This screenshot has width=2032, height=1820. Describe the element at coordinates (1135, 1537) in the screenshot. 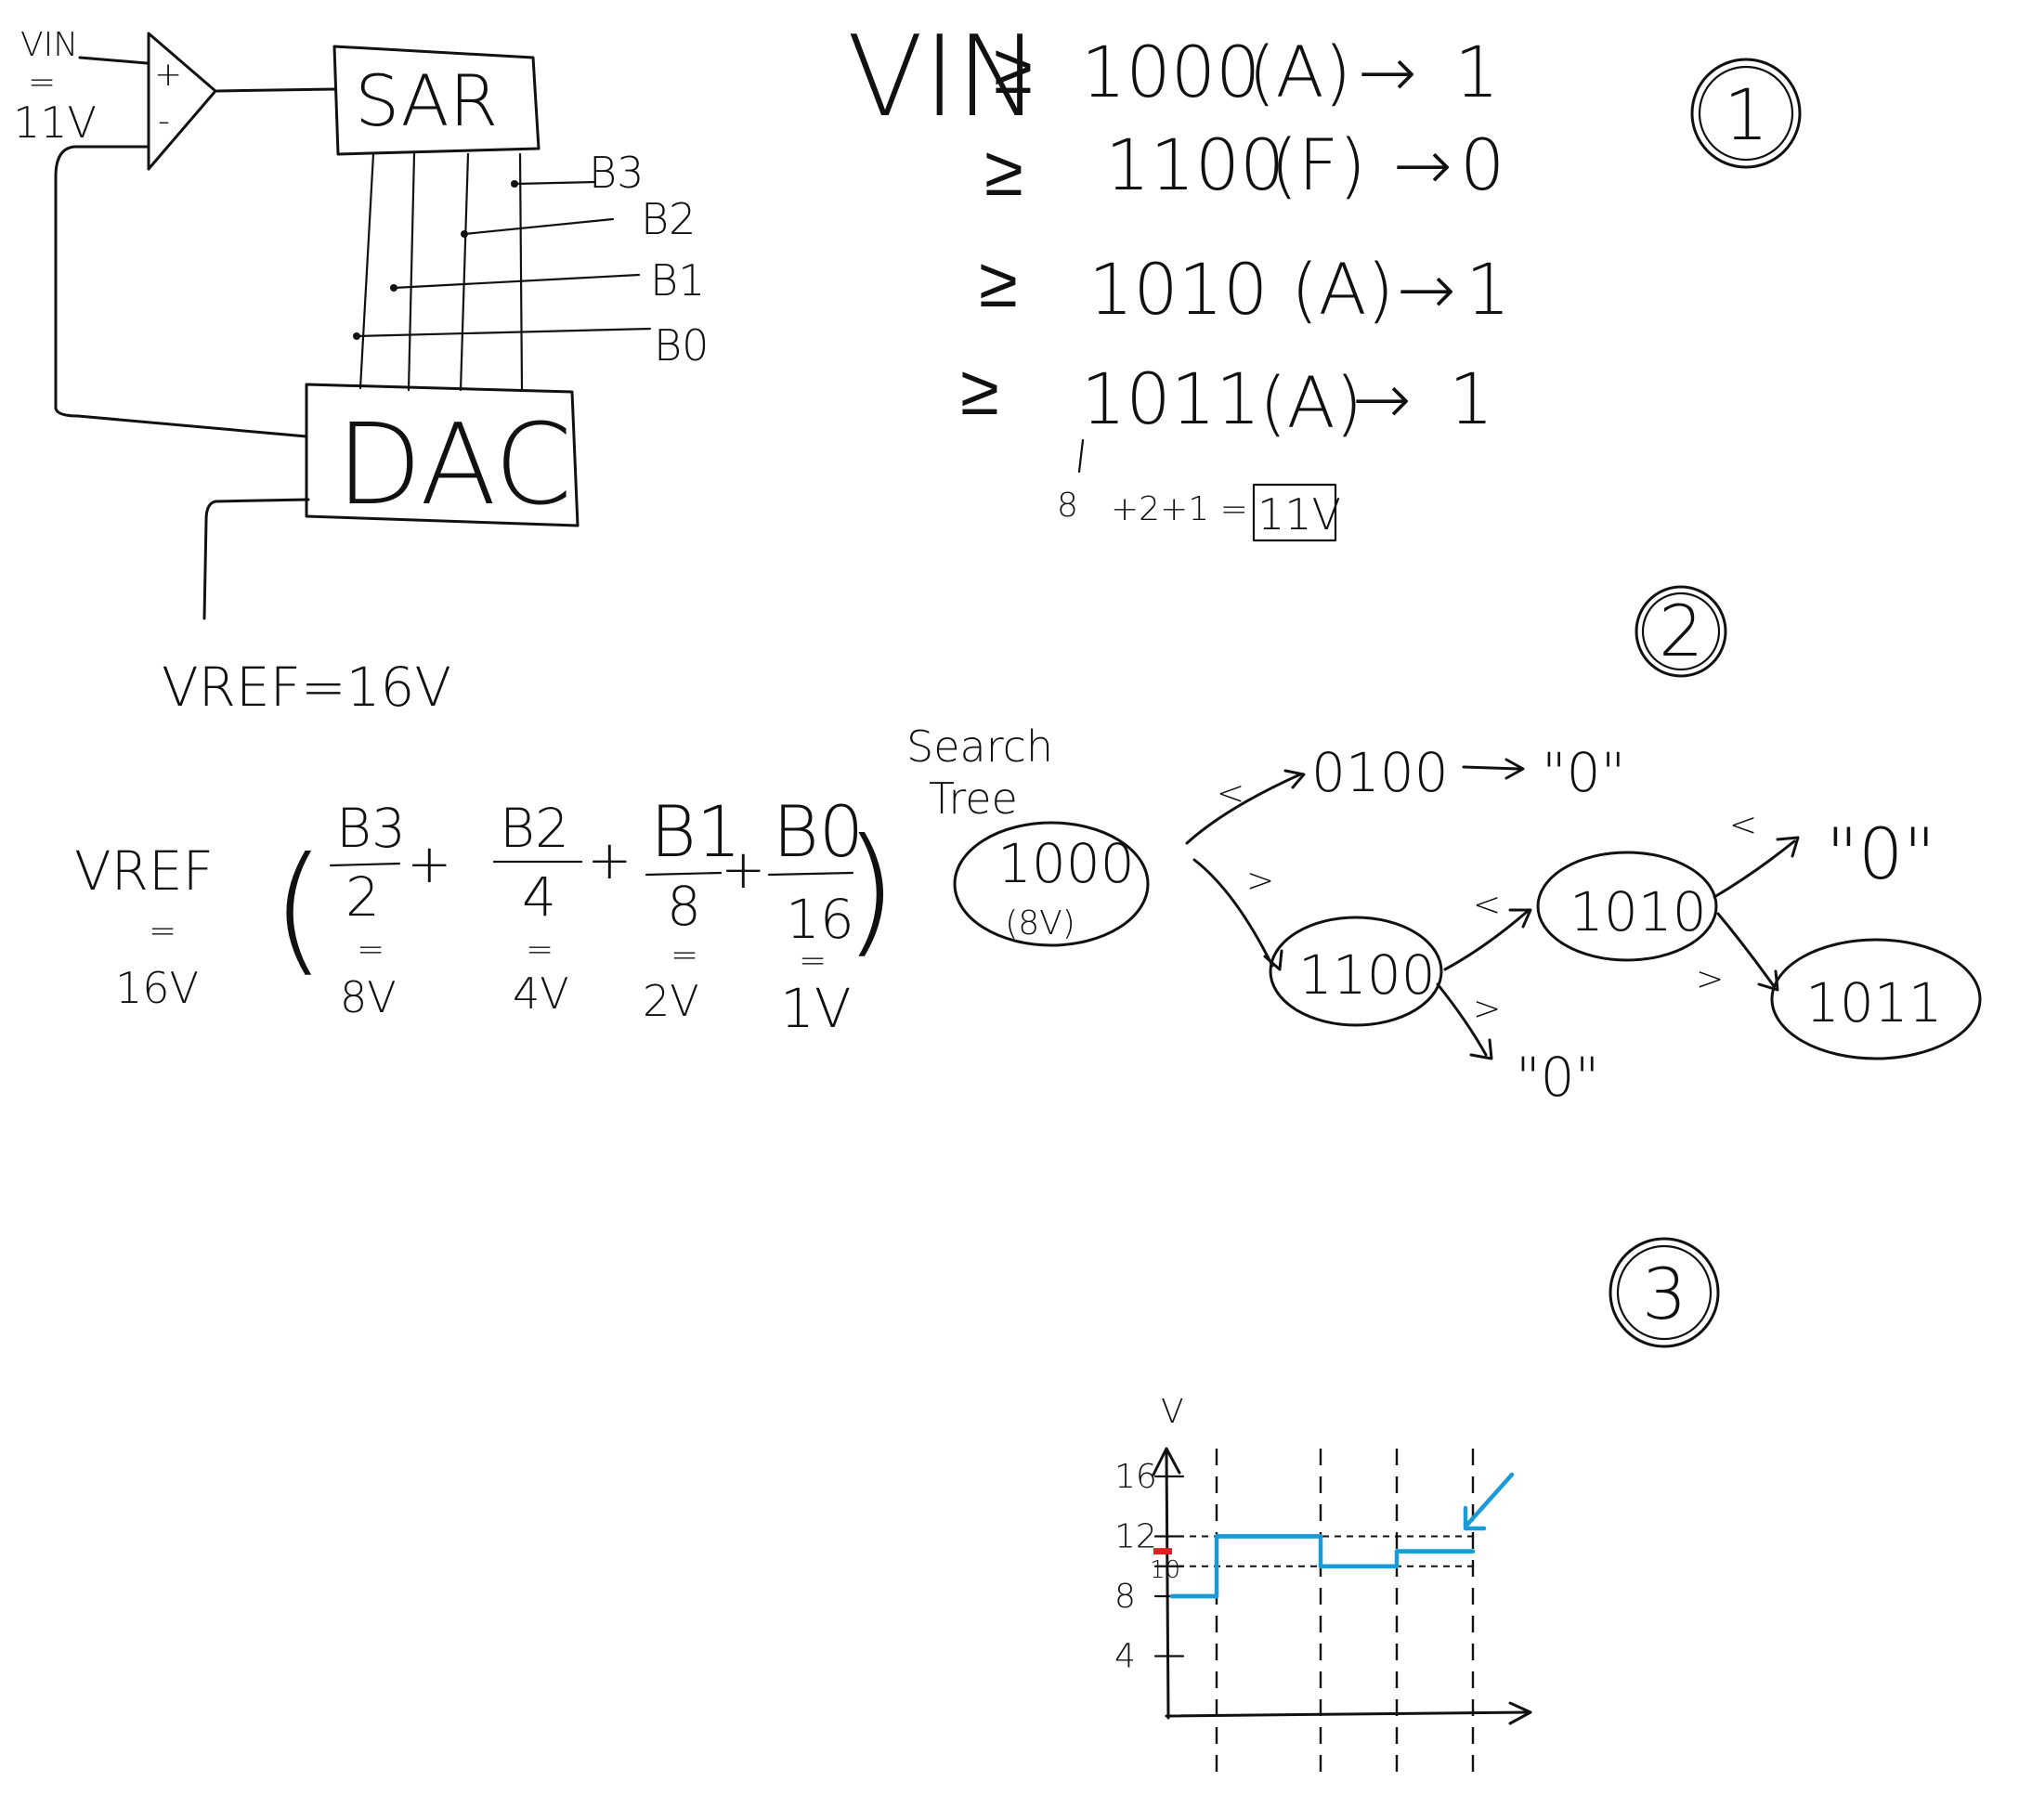

I see `y-tick-label: 12` at that location.